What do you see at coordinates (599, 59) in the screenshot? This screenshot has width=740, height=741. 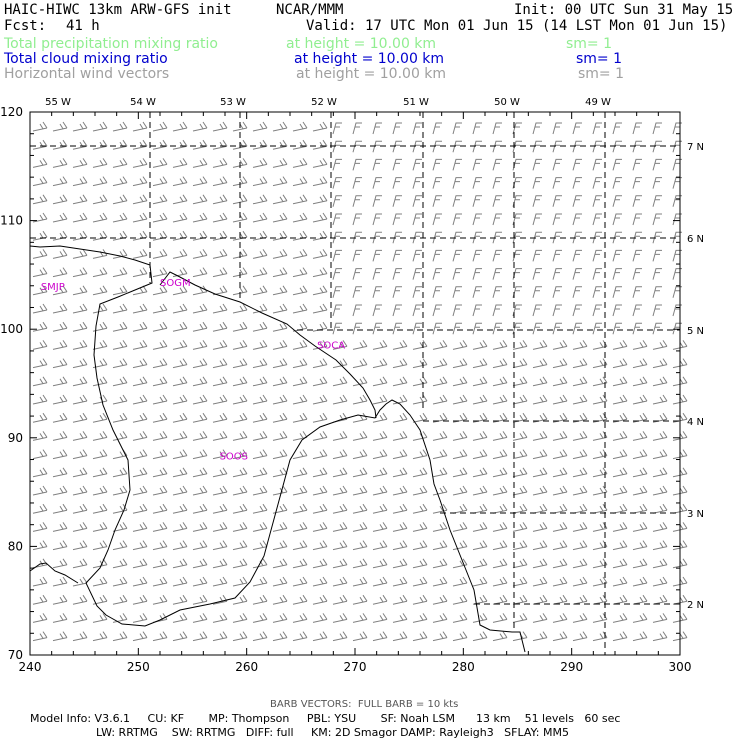 I see `field-sm-cloud: sm= 1` at bounding box center [599, 59].